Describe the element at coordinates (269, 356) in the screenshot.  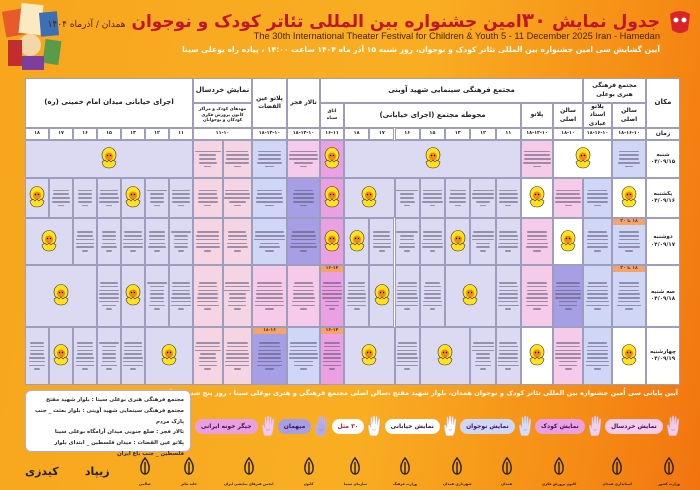
I see `performance-cell: ۱۸-۱۶` at that location.